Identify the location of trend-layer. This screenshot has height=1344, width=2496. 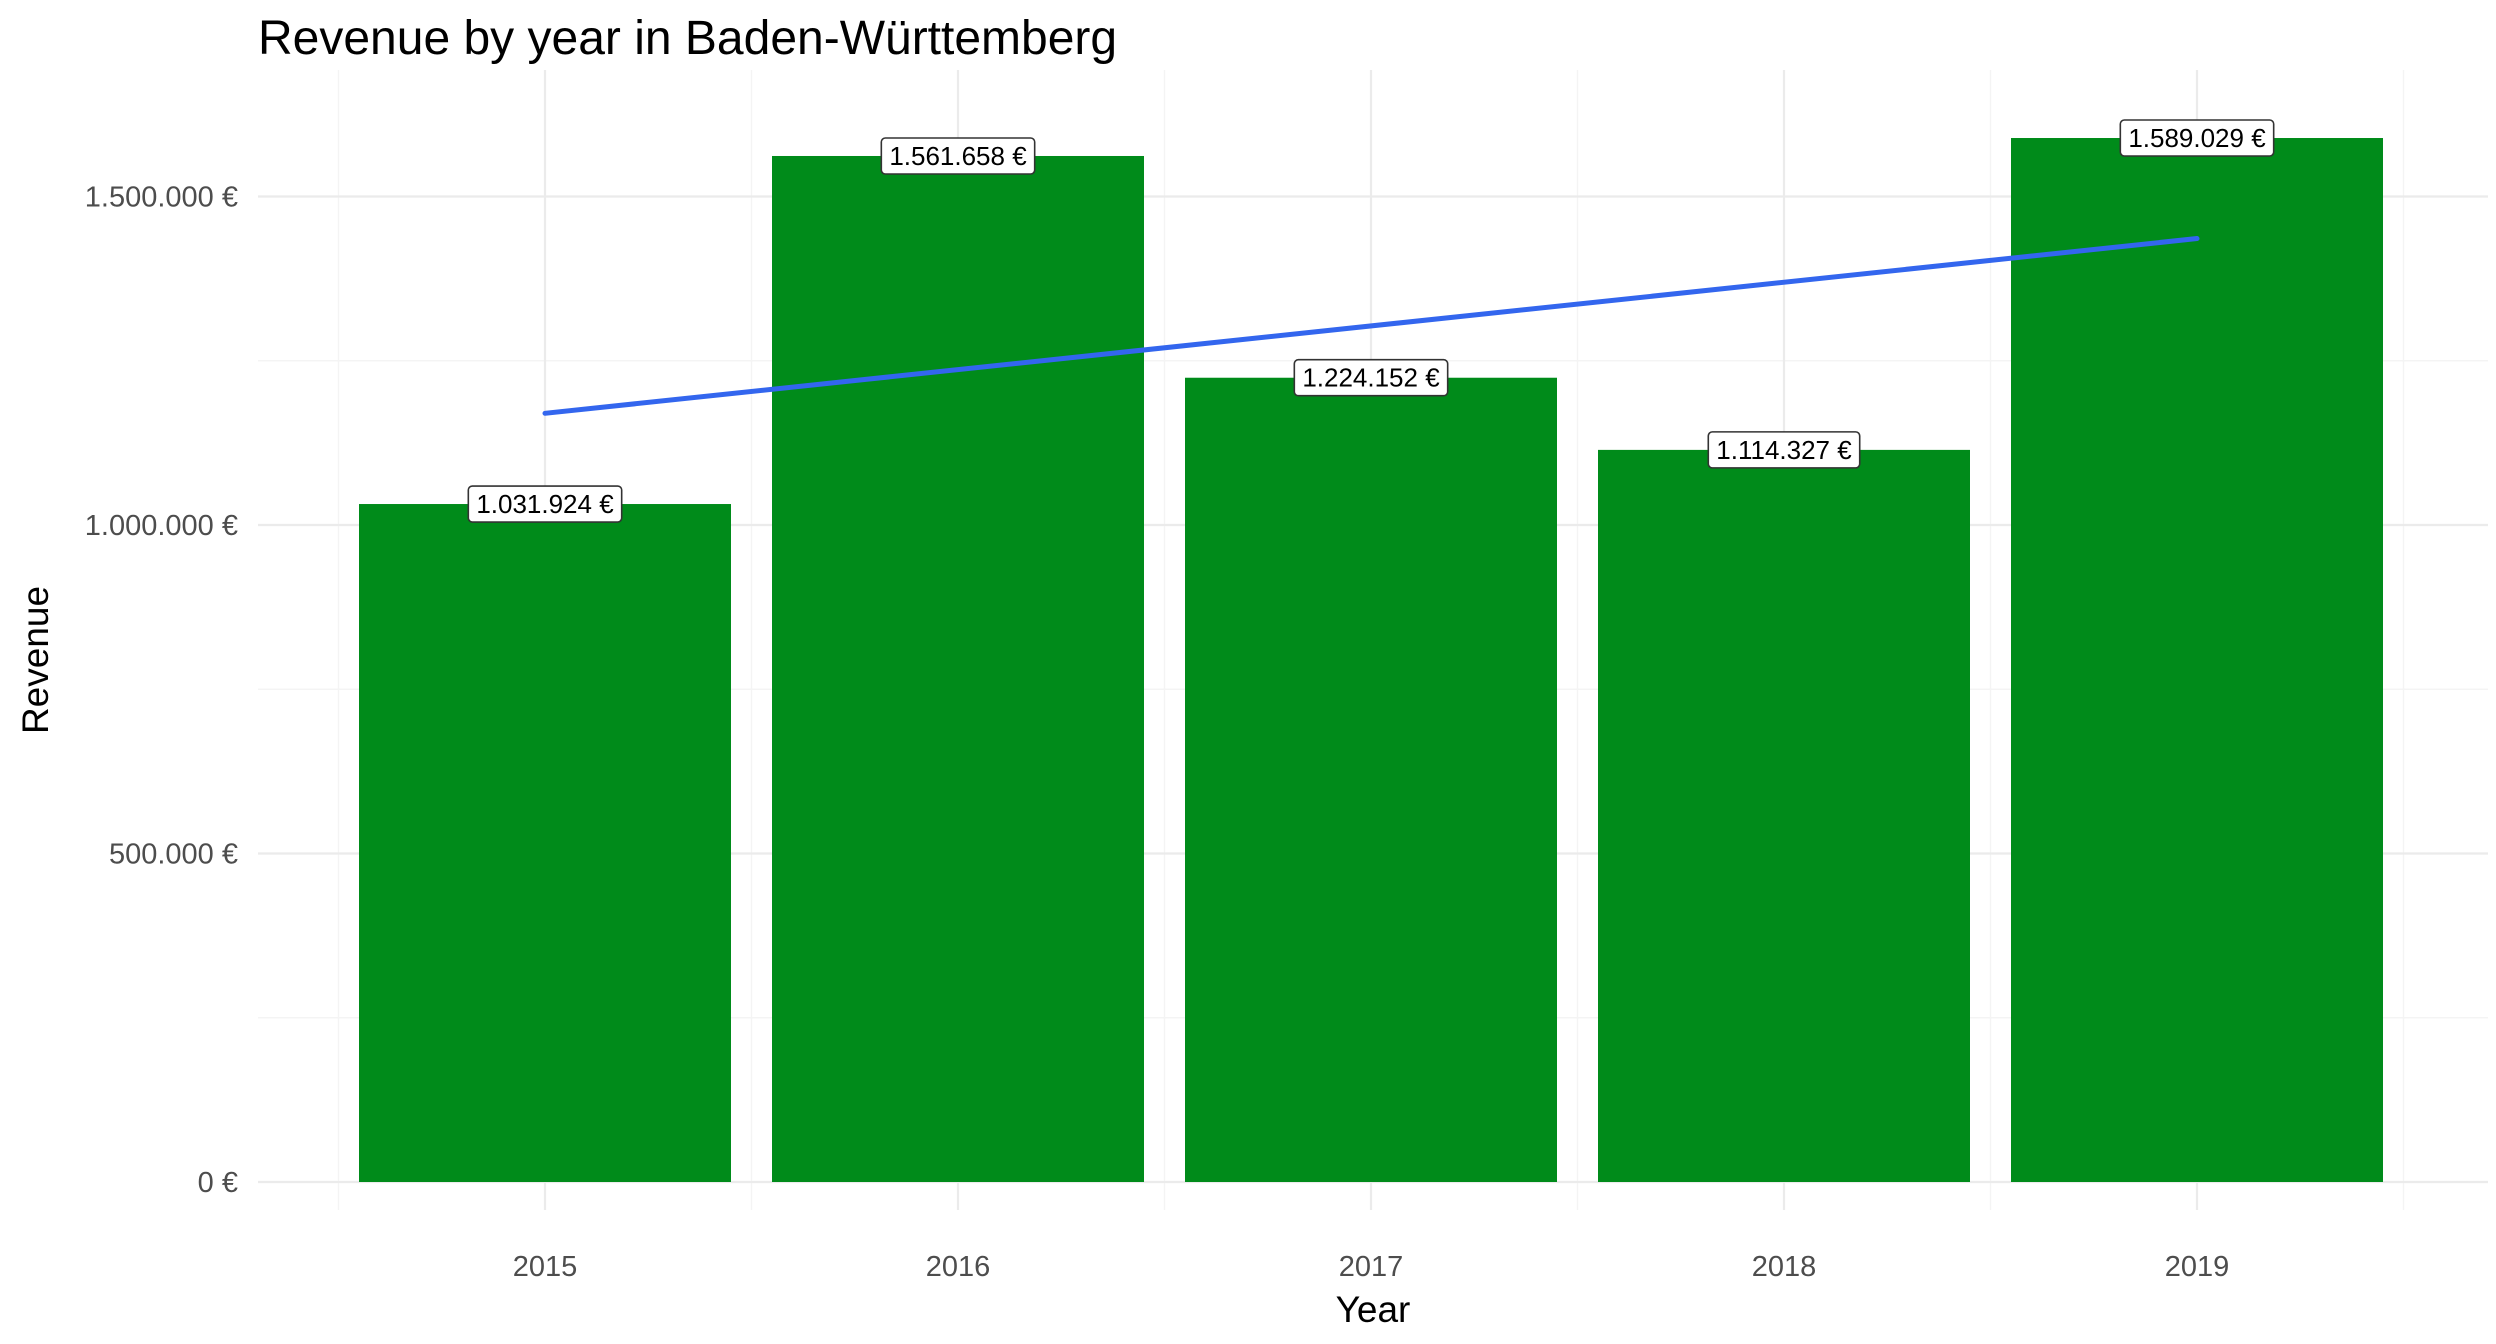
(1371, 326).